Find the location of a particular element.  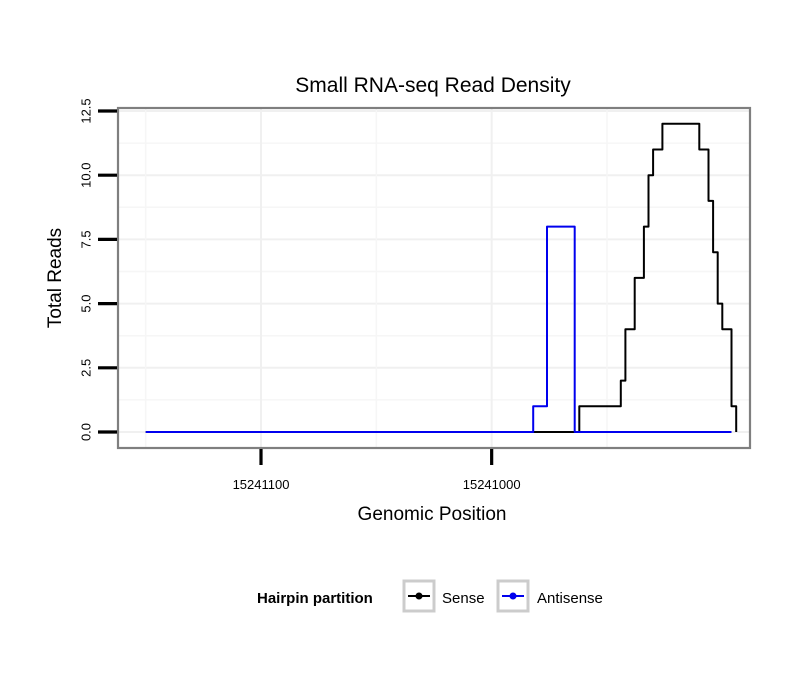

legend-label-antisense: Antisense is located at coordinates (570, 598).